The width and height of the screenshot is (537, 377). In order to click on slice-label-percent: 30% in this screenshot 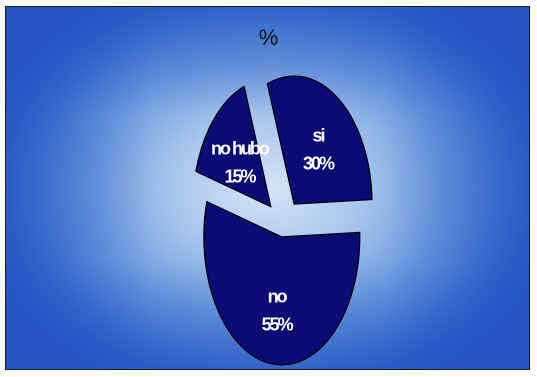, I will do `click(319, 164)`.